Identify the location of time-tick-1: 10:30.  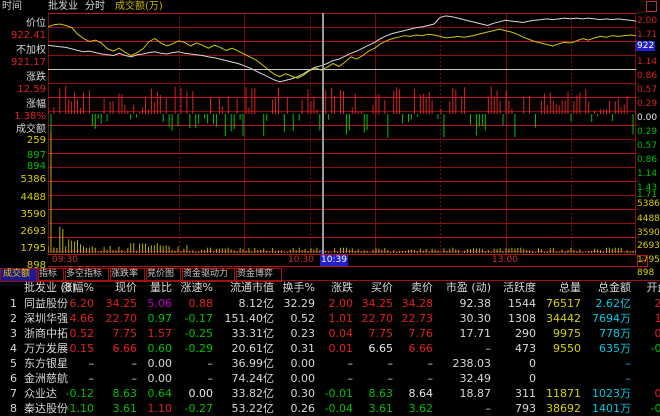
(301, 260).